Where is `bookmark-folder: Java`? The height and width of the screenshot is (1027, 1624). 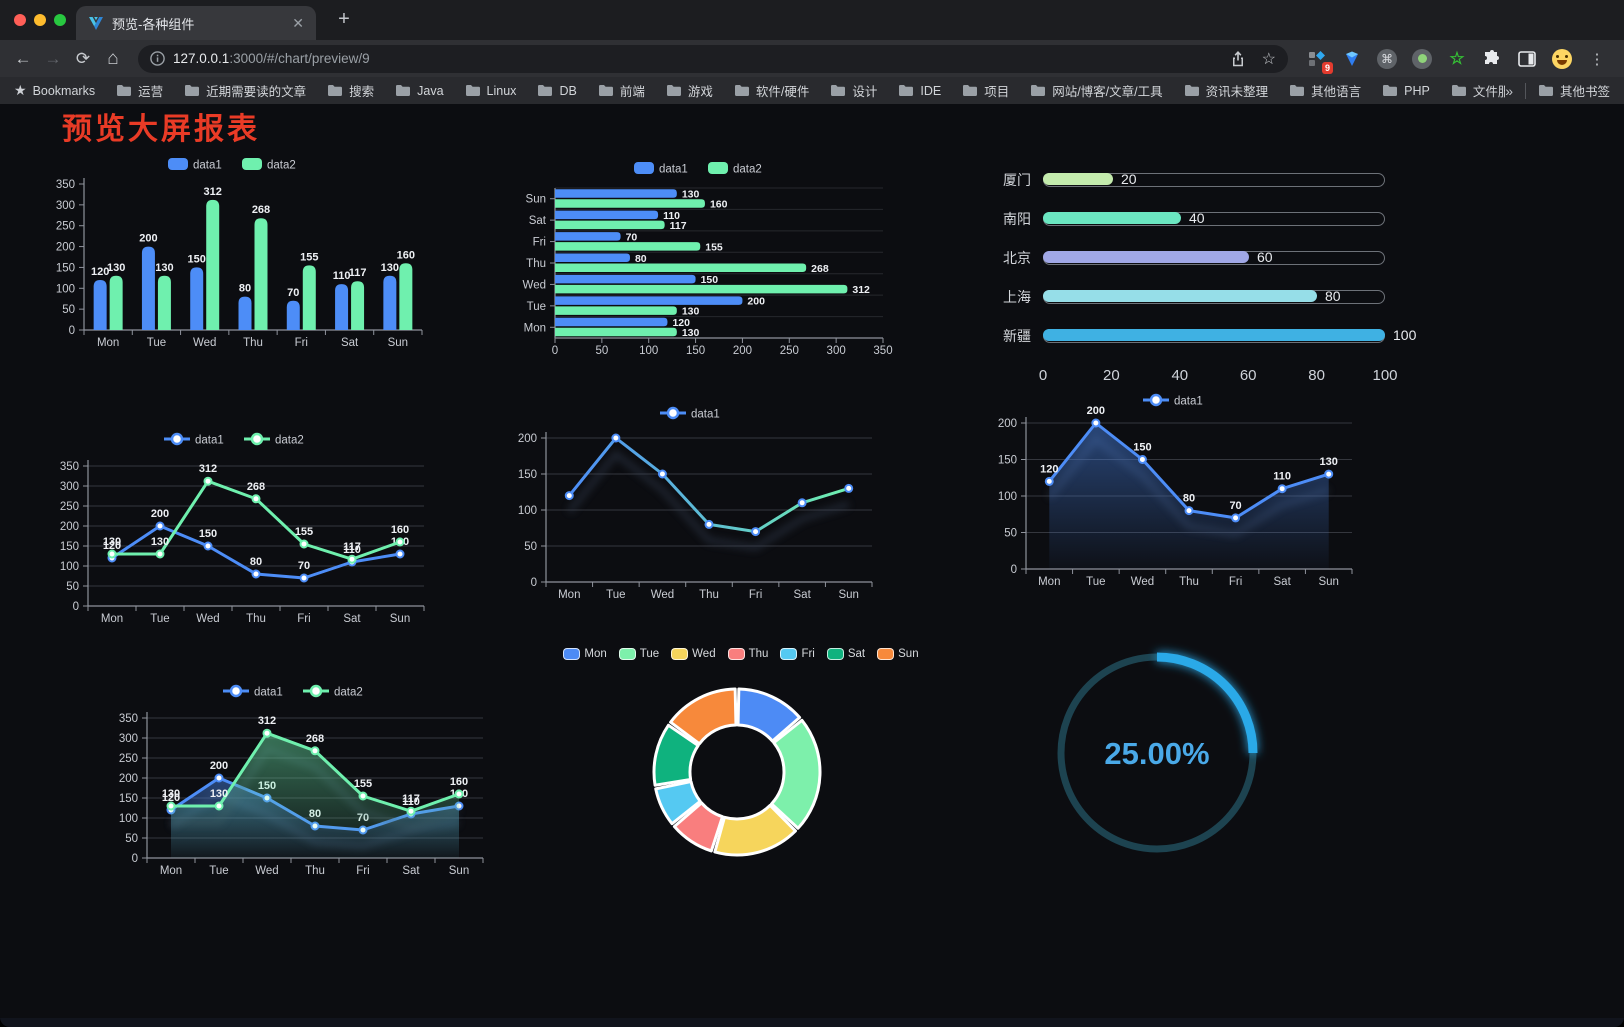 bookmark-folder: Java is located at coordinates (419, 90).